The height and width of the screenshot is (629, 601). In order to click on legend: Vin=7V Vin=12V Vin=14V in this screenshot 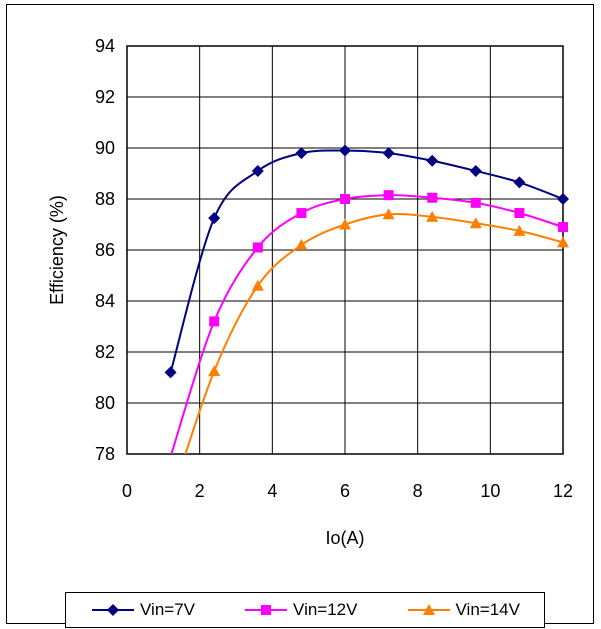, I will do `click(305, 610)`.